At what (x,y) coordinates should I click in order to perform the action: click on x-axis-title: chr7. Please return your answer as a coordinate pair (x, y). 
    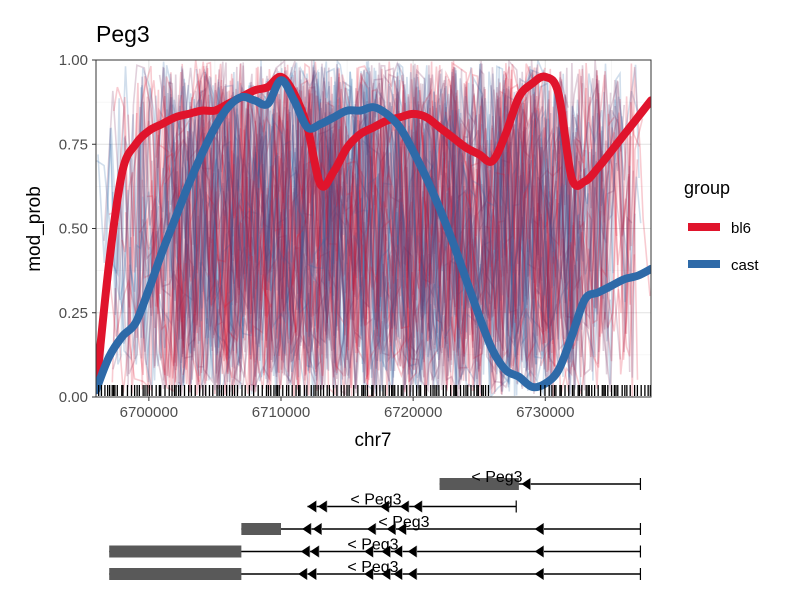
    Looking at the image, I should click on (373, 440).